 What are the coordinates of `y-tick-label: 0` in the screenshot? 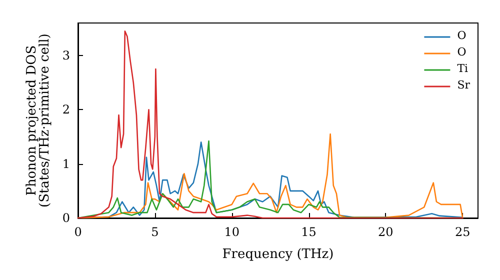 It's located at (66, 218).